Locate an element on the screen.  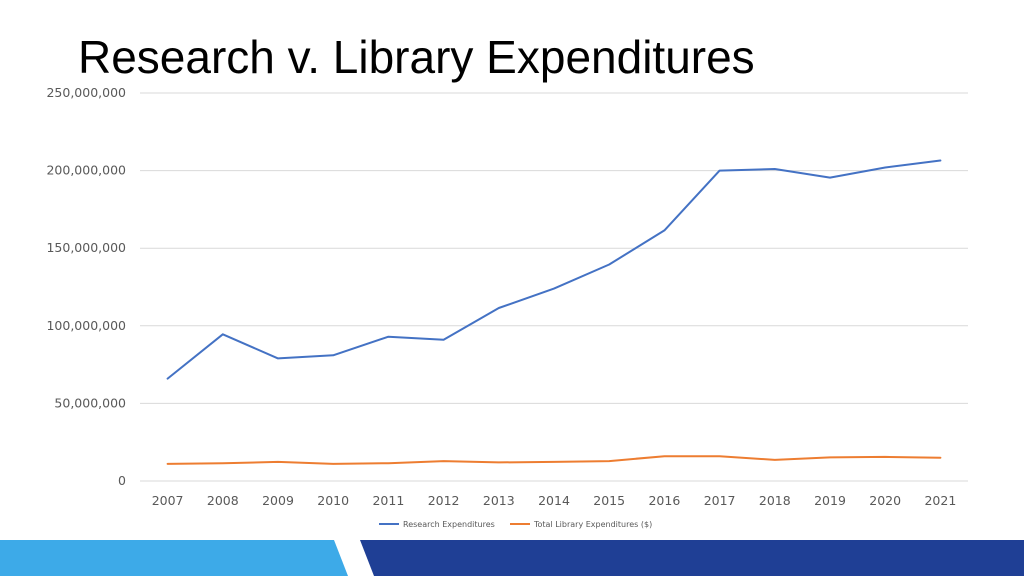
legend-item: Research Expenditures is located at coordinates (437, 524).